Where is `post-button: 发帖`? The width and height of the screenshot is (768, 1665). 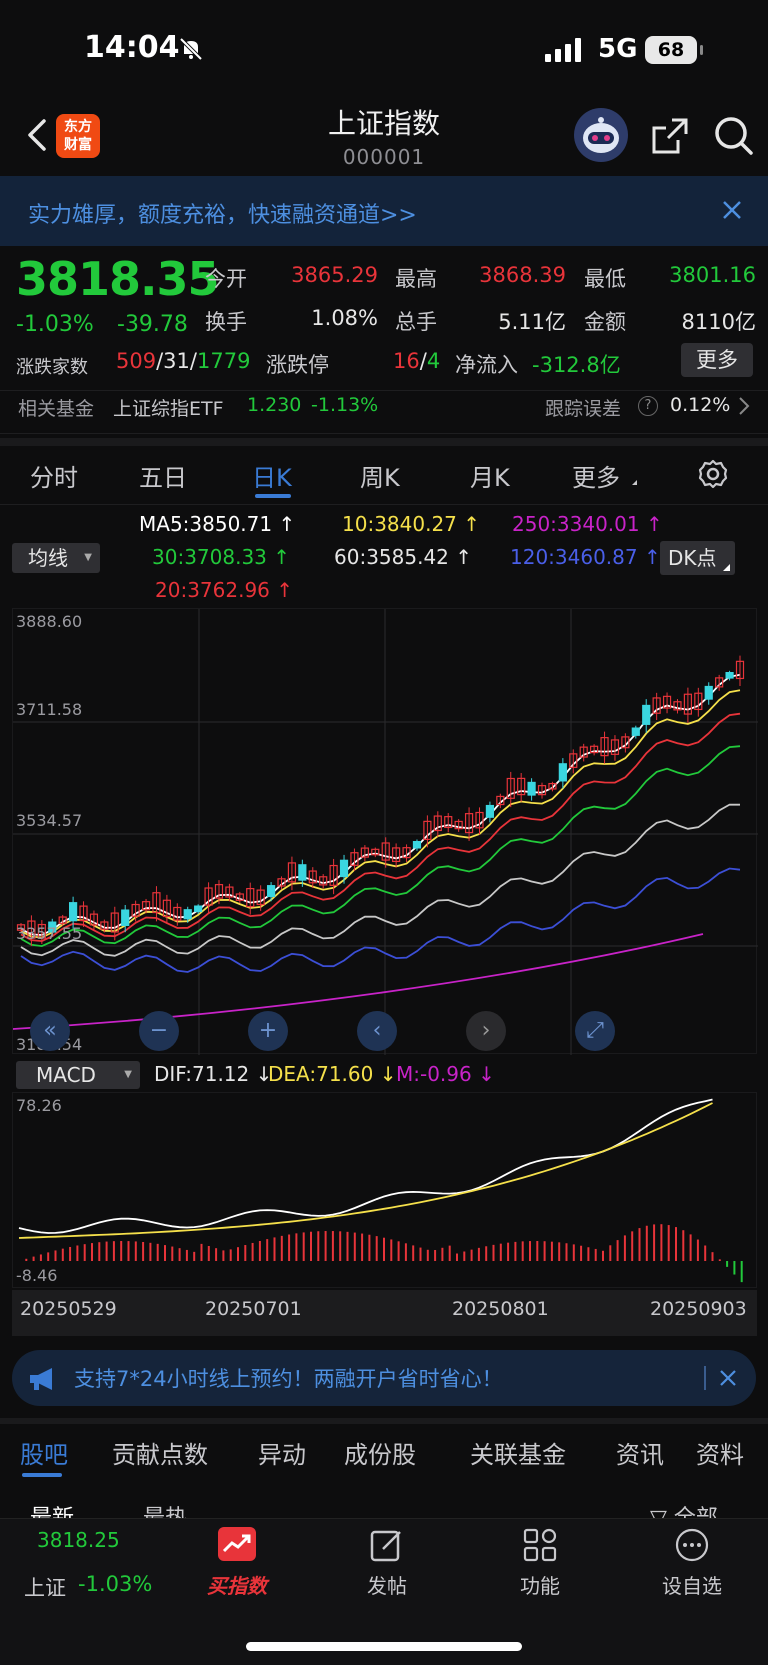 post-button: 发帖 is located at coordinates (387, 1586).